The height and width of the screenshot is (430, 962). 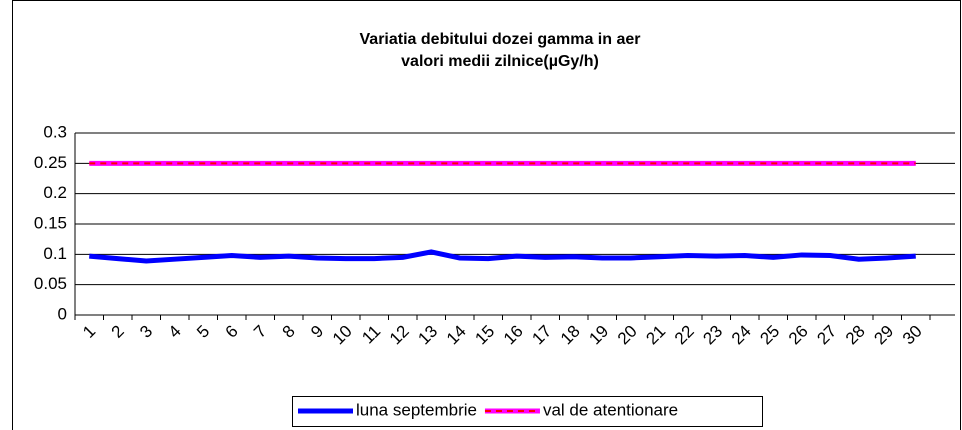 I want to click on chart-title: Variatia debitului dozei gamma in aer, so click(x=500, y=39).